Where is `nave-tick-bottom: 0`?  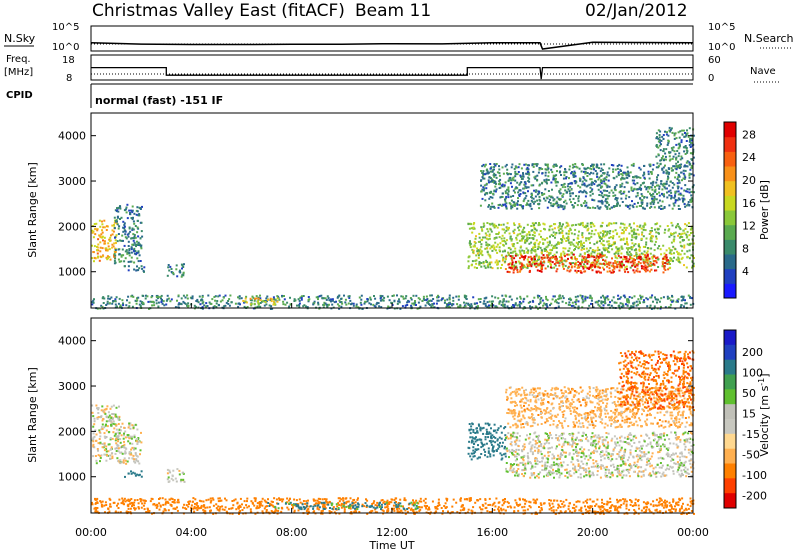 nave-tick-bottom: 0 is located at coordinates (711, 78).